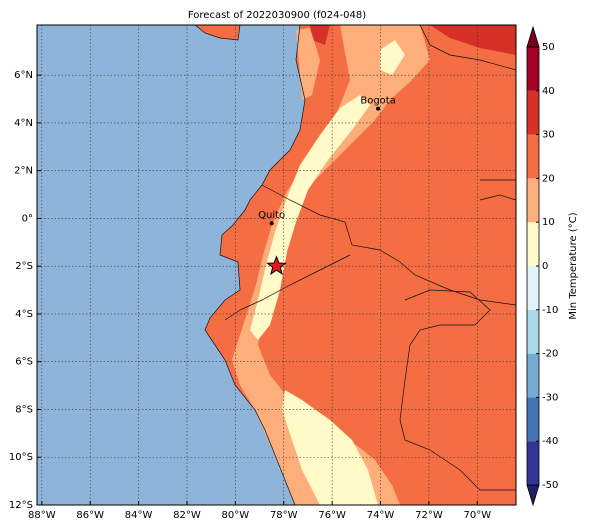  Describe the element at coordinates (573, 265) in the screenshot. I see `colorbar-label: Min Temperature (°C)` at that location.